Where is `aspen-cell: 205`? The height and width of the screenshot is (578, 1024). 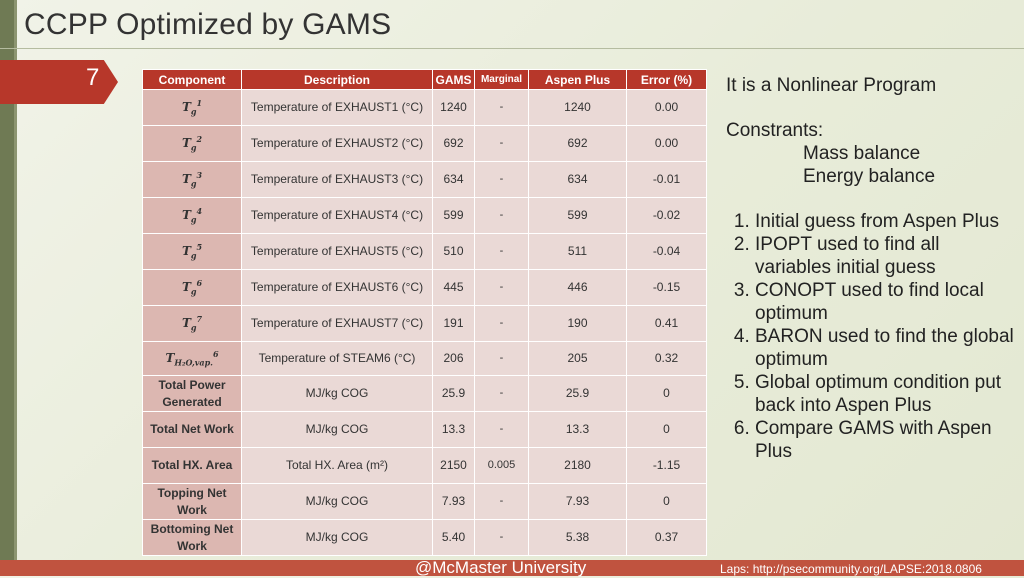
aspen-cell: 205 is located at coordinates (577, 358).